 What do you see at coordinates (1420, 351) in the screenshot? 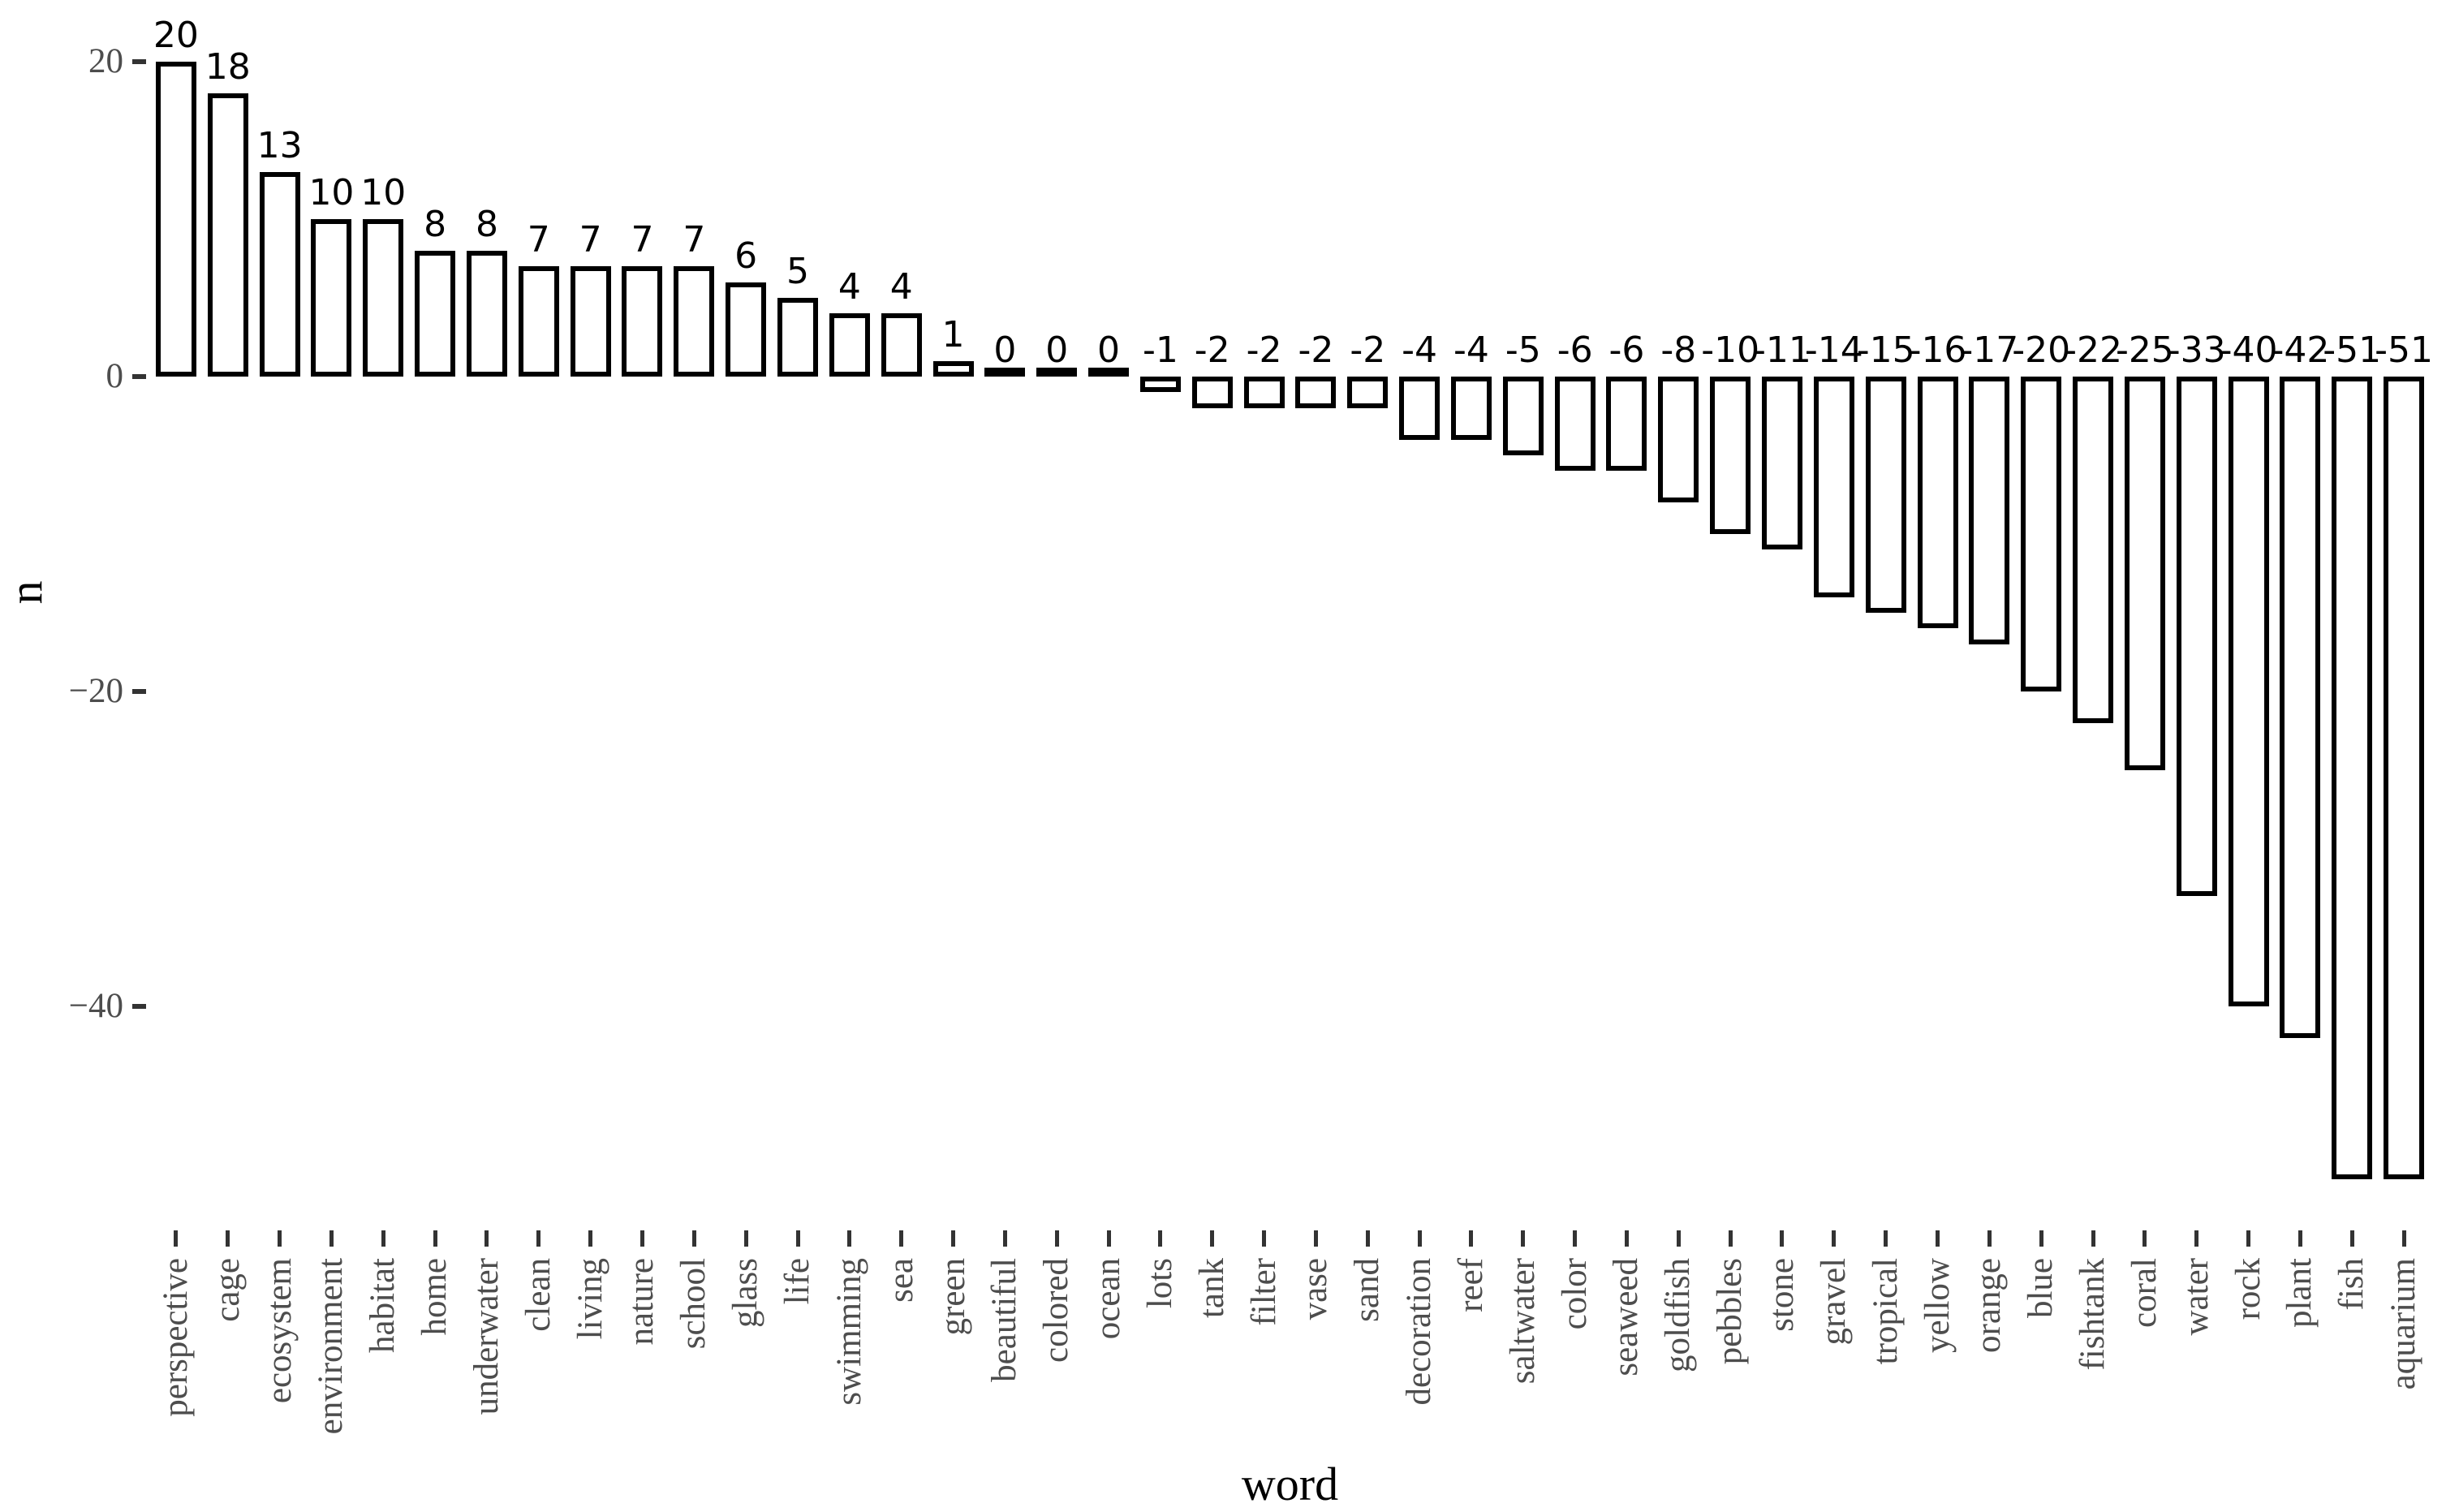
I see `bar-value-label: -4` at bounding box center [1420, 351].